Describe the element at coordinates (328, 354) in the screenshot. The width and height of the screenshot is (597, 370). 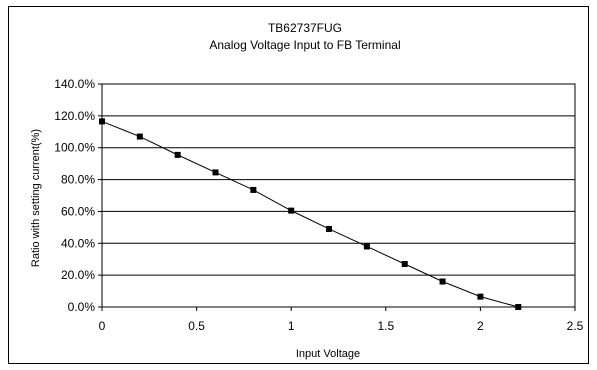
I see `x-axis-label: Input Voltage` at that location.